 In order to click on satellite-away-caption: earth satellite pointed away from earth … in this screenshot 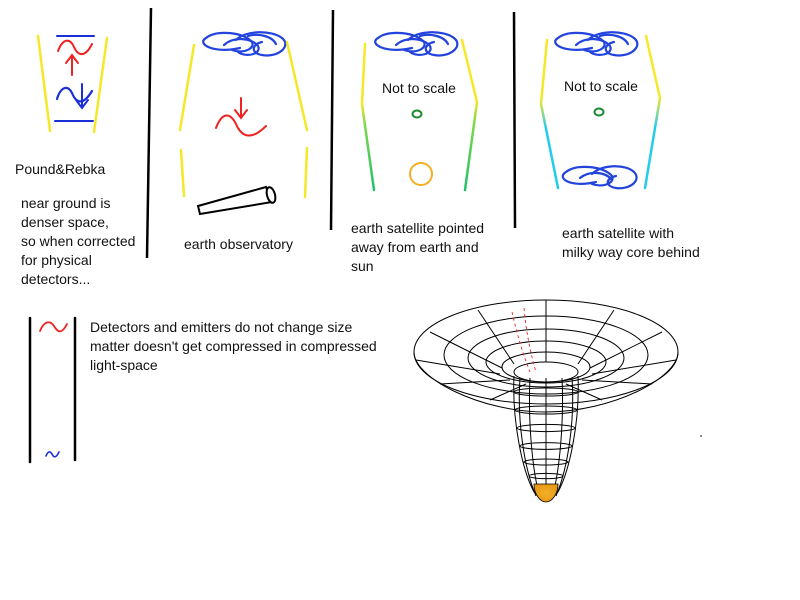, I will do `click(418, 247)`.